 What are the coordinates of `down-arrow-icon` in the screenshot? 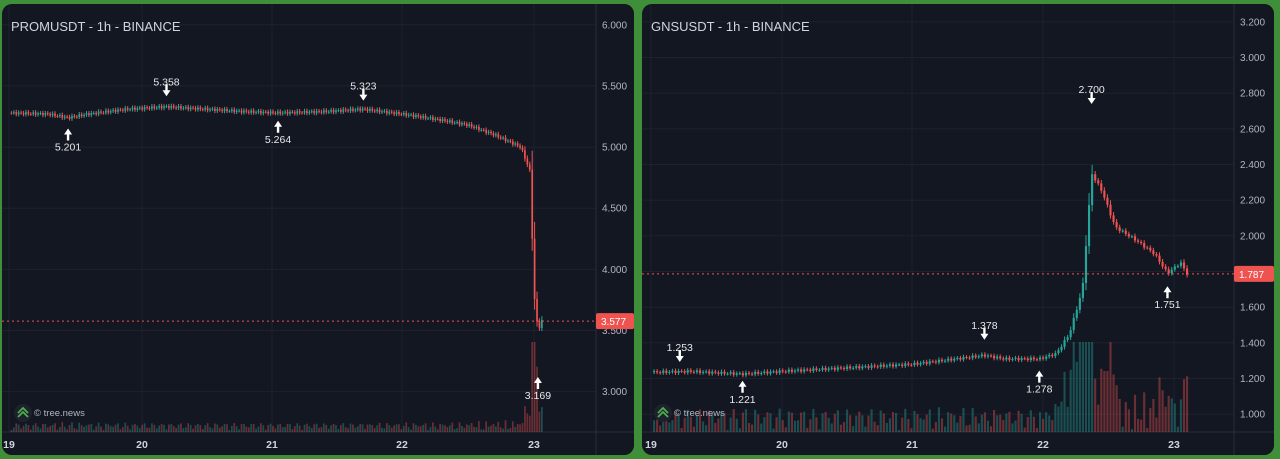 It's located at (166, 90).